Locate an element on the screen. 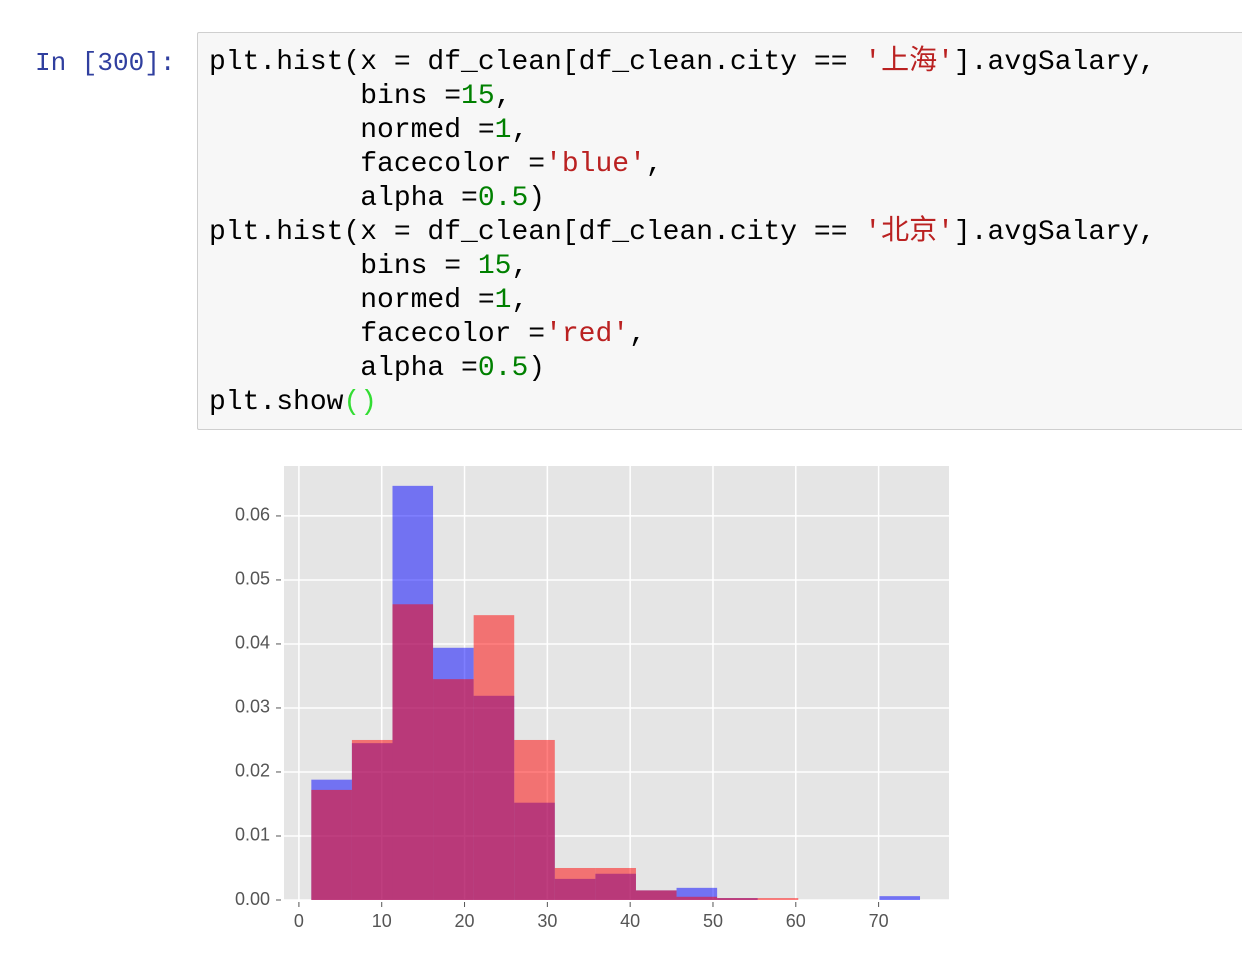 The width and height of the screenshot is (1242, 966). x-tick-label: 20 is located at coordinates (465, 921).